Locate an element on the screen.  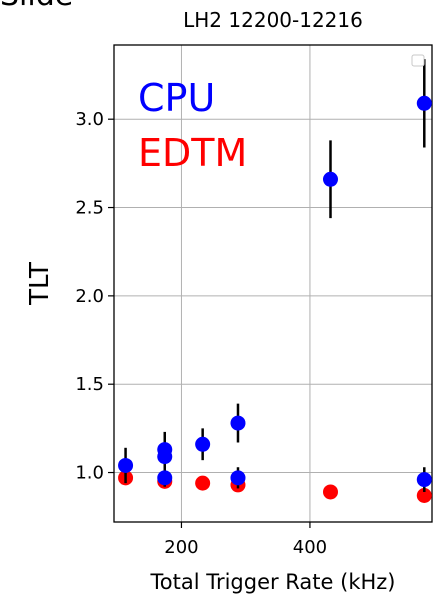
edtm-series-label: EDTM is located at coordinates (192, 153).